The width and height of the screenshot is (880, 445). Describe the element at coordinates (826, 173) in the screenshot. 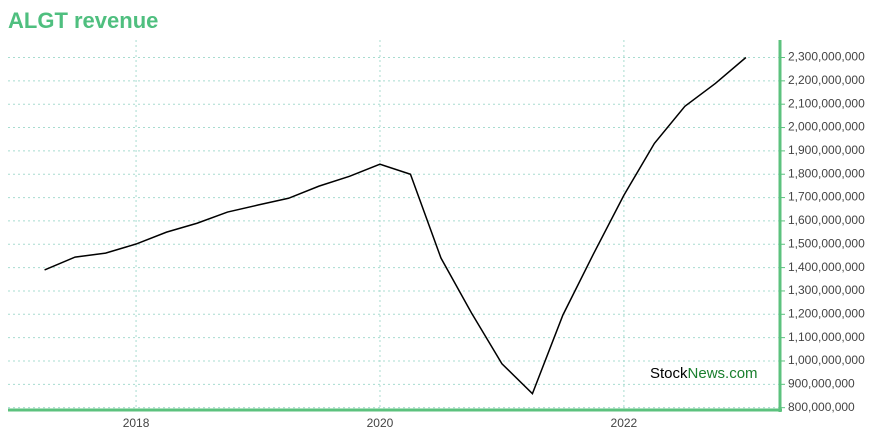

I see `y-tick-label: 1,800,000,000` at that location.